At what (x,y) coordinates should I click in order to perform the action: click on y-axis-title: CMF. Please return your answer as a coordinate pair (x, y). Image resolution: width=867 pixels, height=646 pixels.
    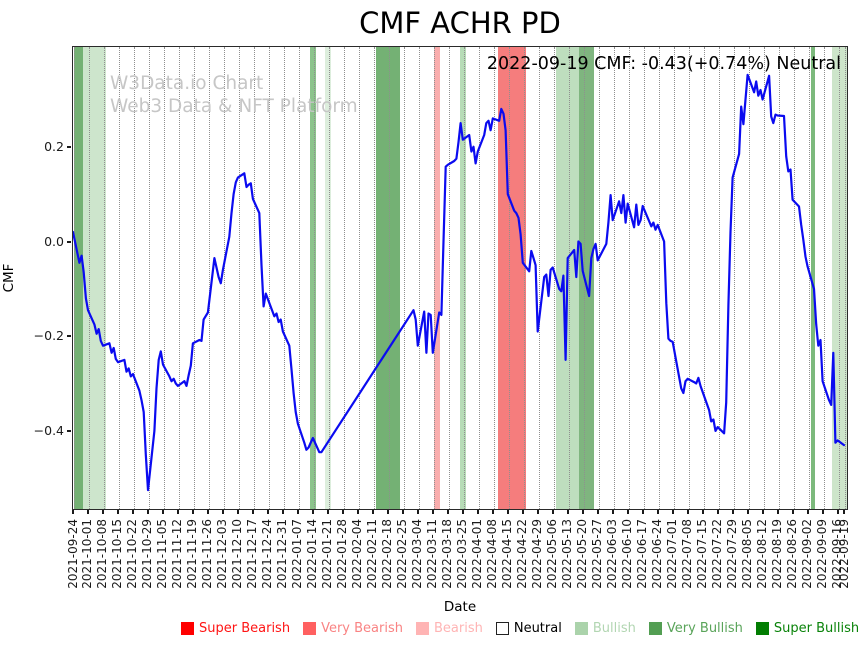
    Looking at the image, I should click on (9, 278).